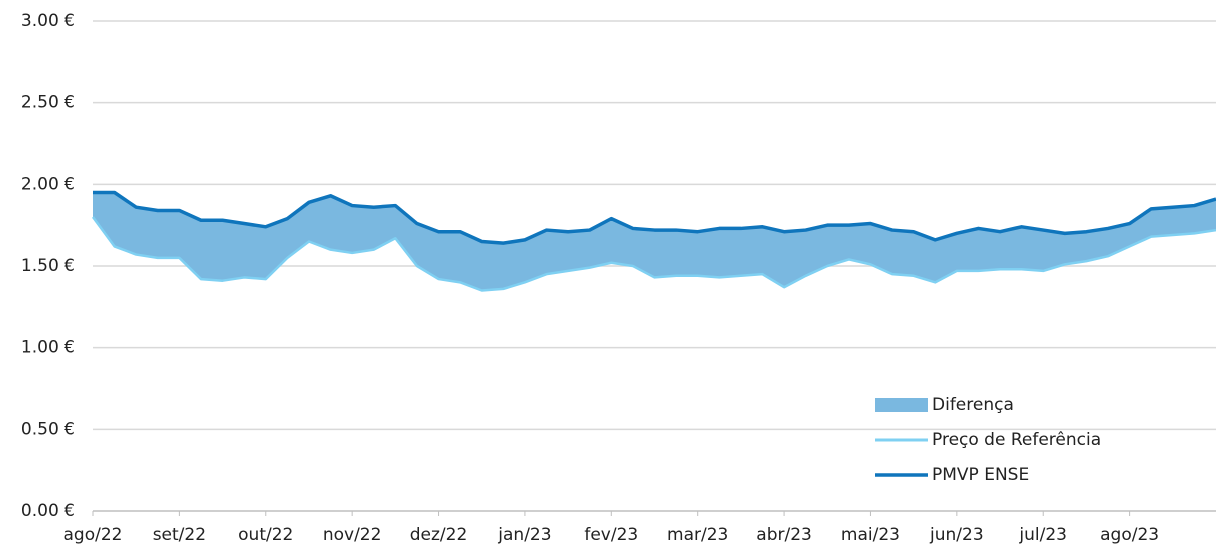 The height and width of the screenshot is (546, 1216). Describe the element at coordinates (48, 348) in the screenshot. I see `y-tick-label: 1.00 €` at that location.